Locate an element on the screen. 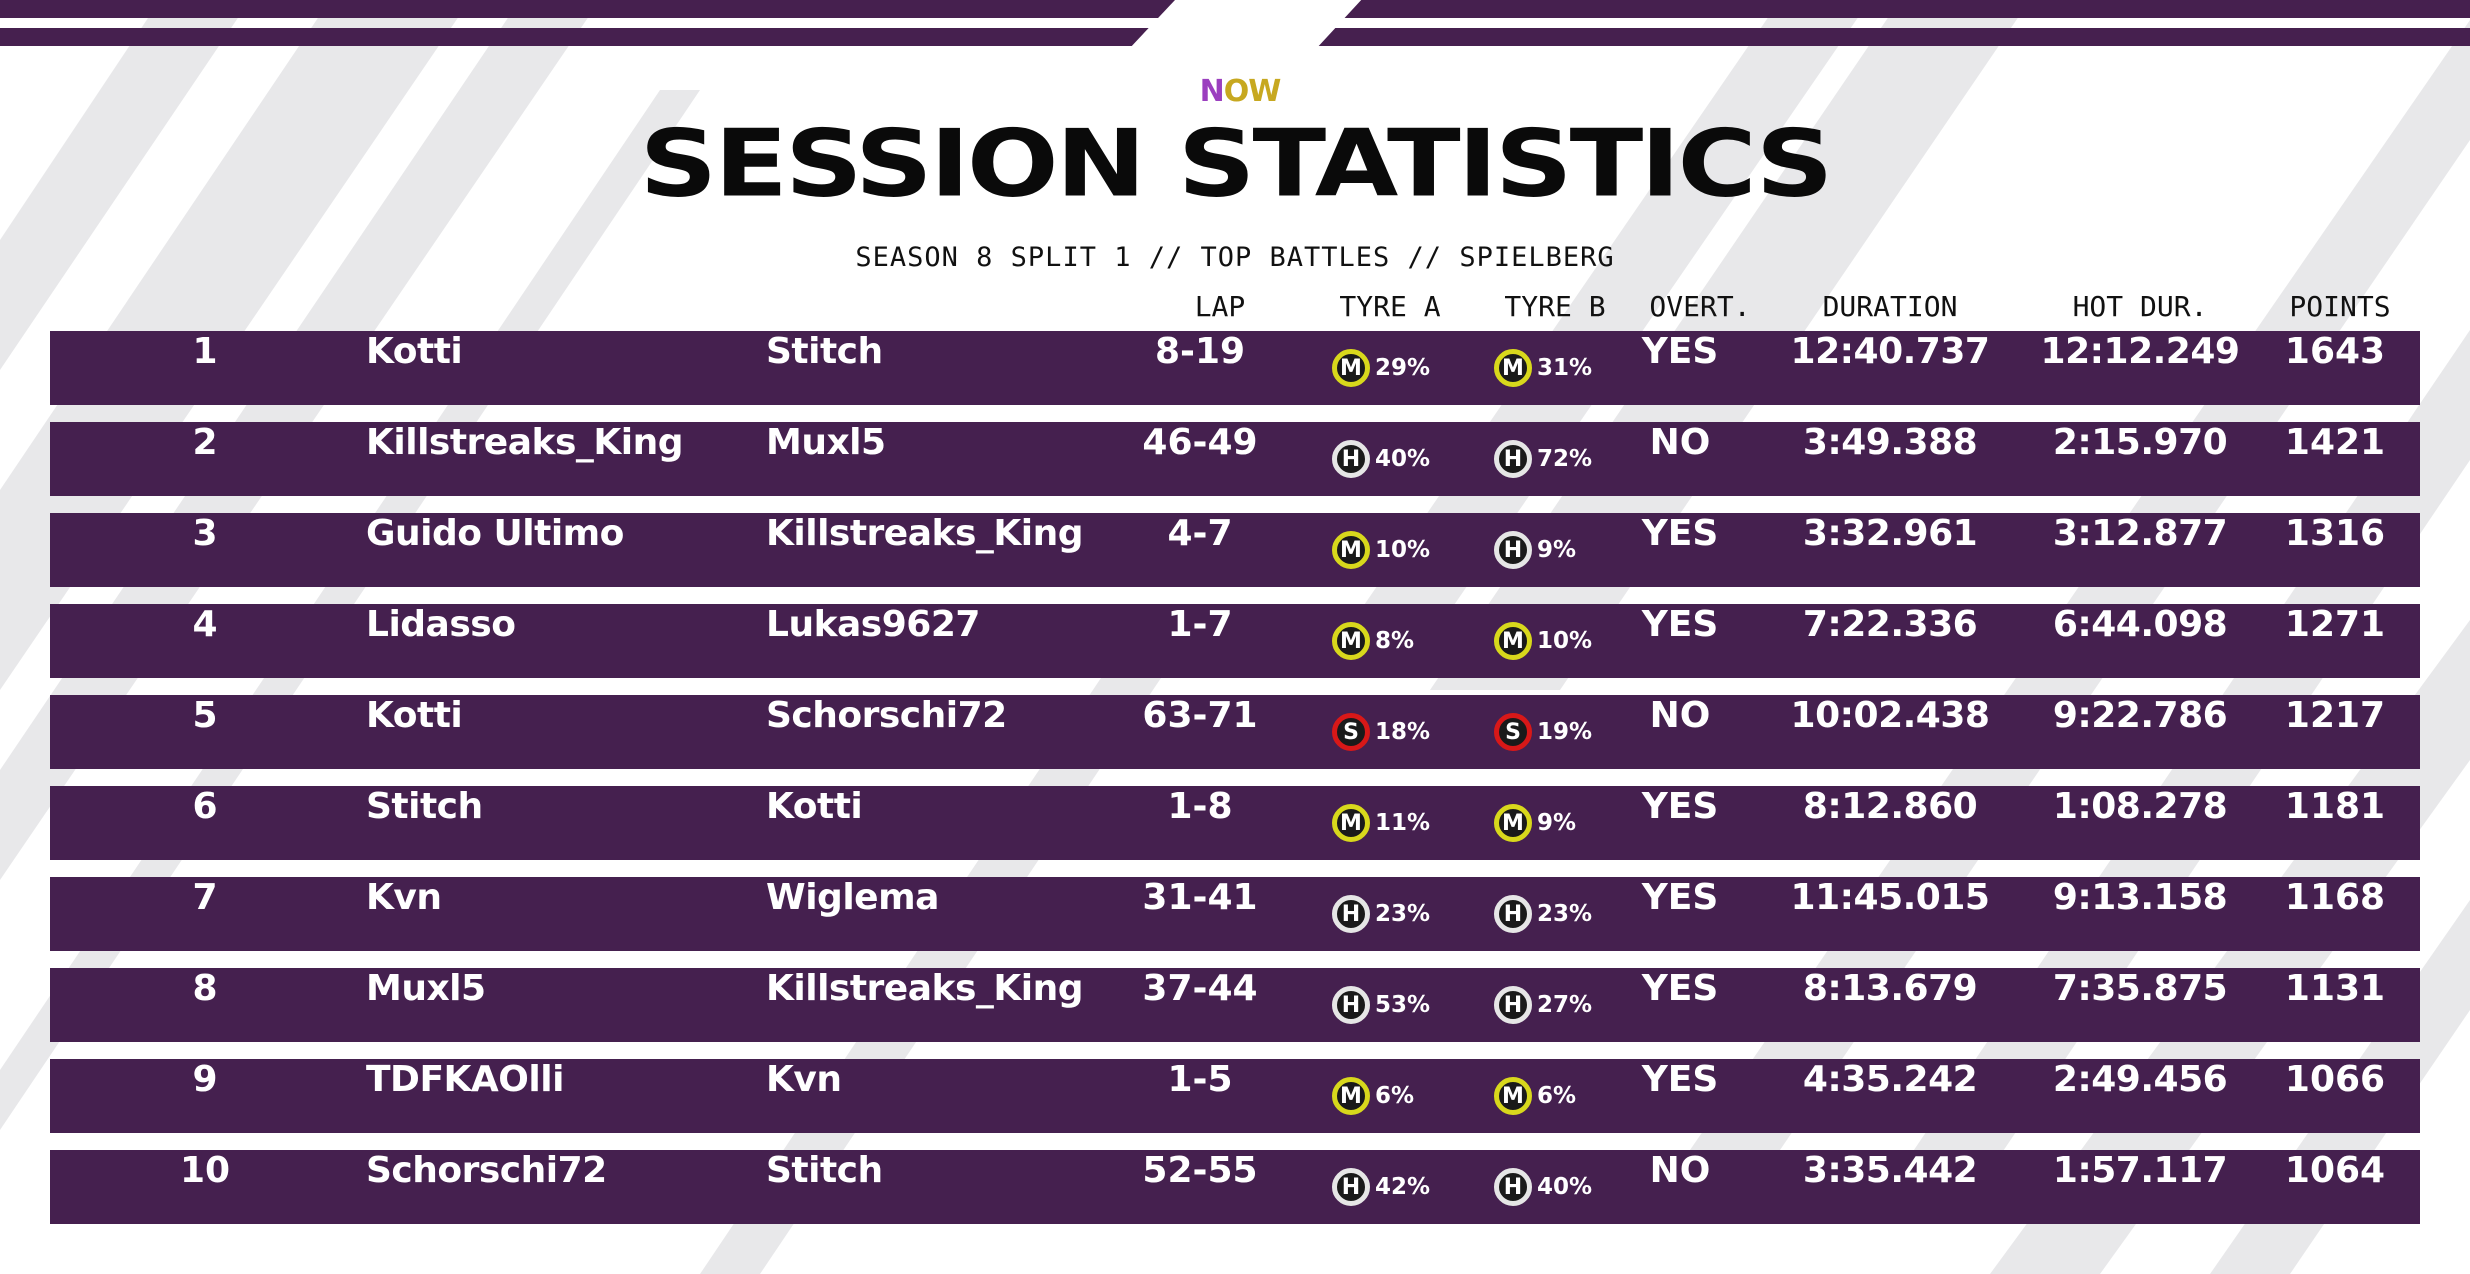  lap-cell: 37-44 is located at coordinates (1200, 988).